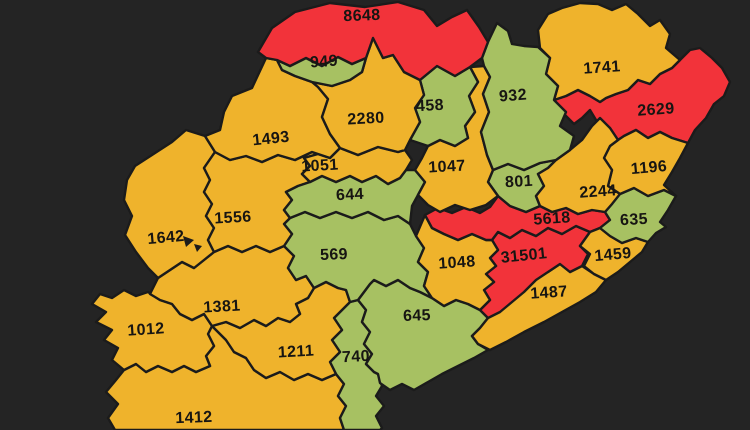 The image size is (750, 430). What do you see at coordinates (334, 255) in the screenshot?
I see `district-label-569: 569` at bounding box center [334, 255].